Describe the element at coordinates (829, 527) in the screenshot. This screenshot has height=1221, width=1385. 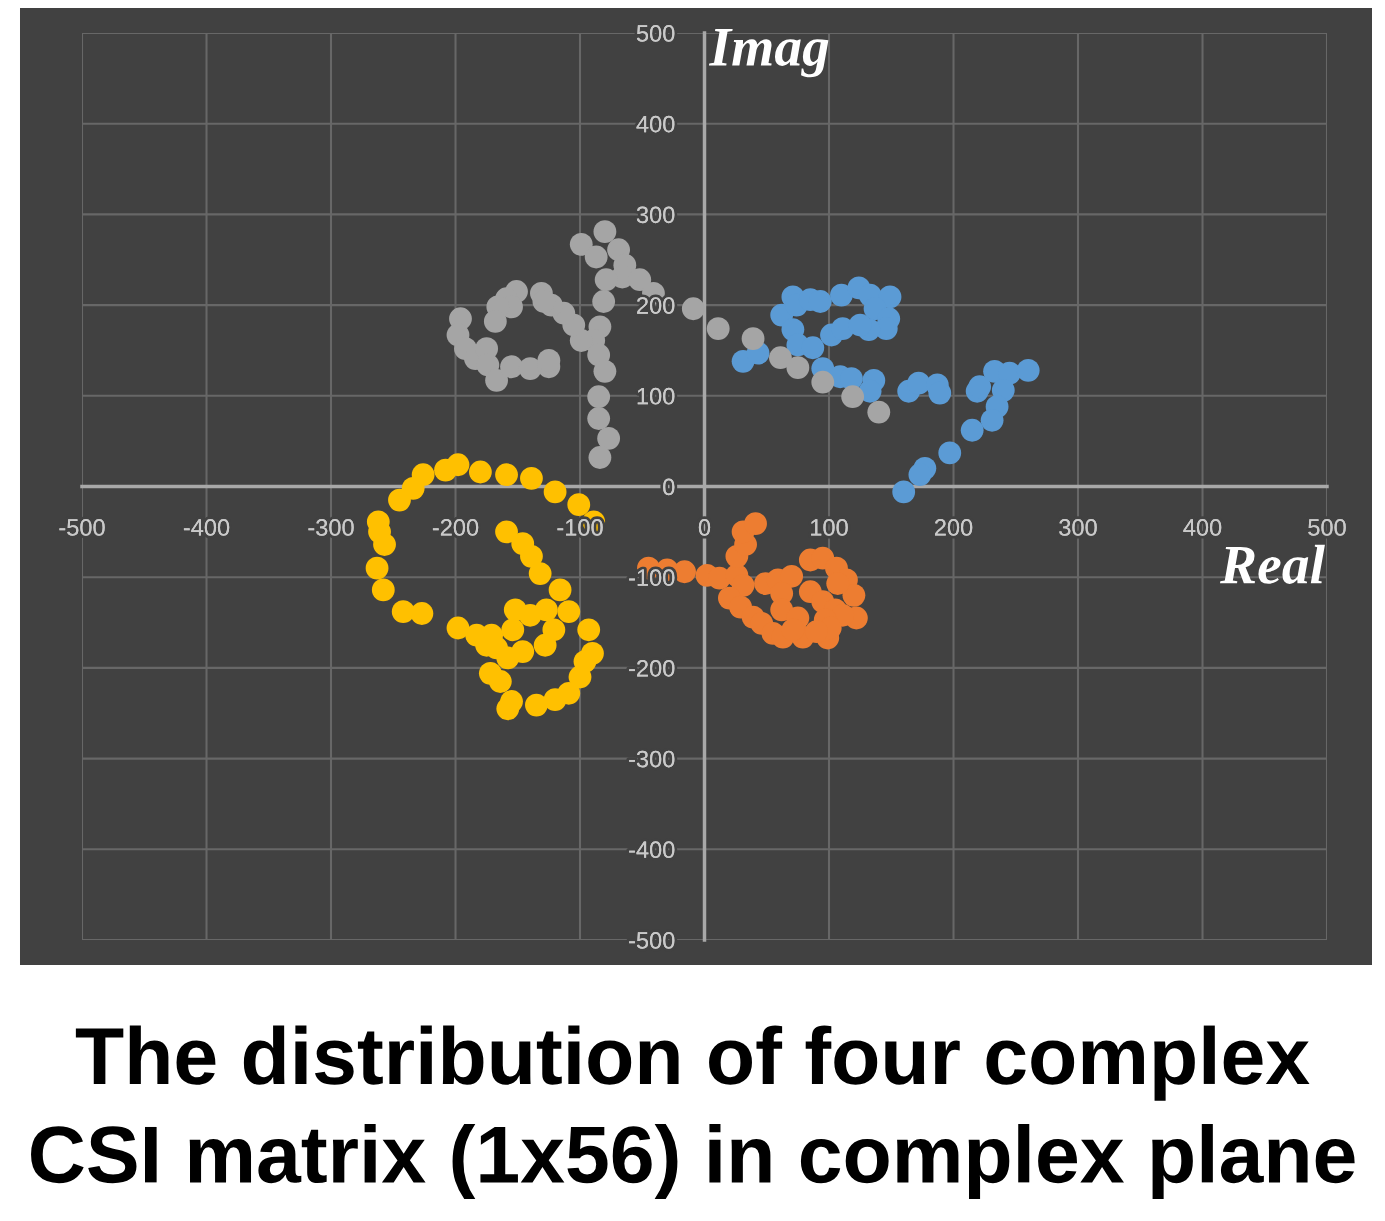
I see `x-tick-label: 100` at that location.